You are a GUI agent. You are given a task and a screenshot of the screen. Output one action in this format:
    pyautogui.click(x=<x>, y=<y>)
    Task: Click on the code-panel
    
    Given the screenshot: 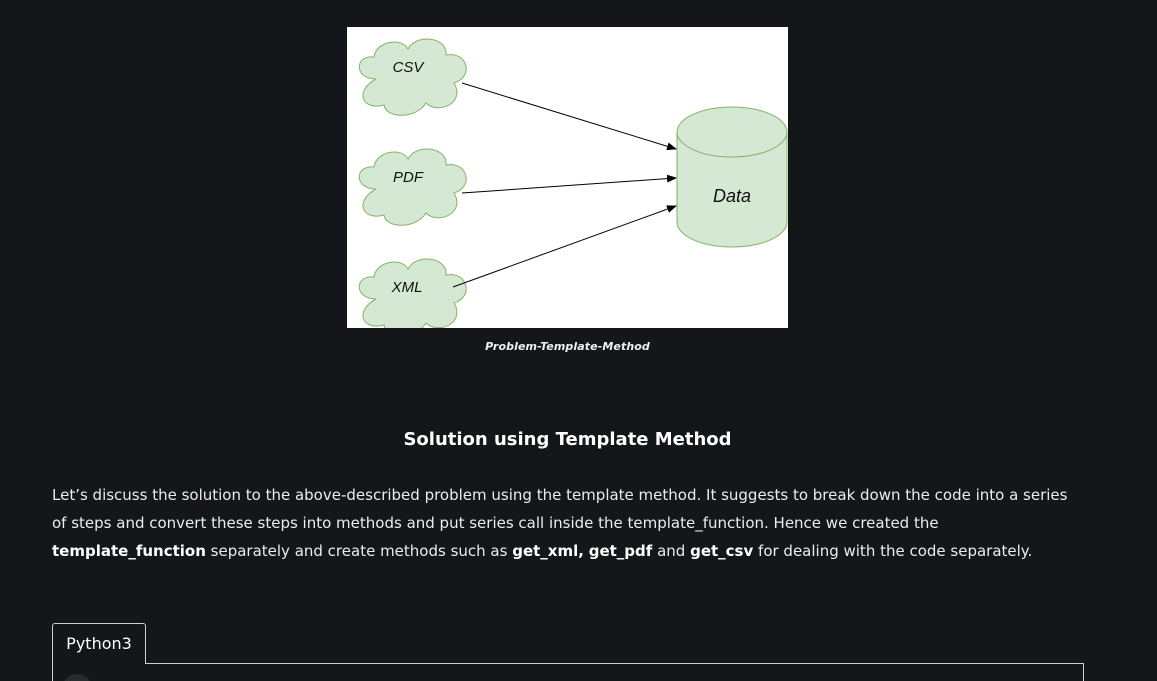 What is the action you would take?
    pyautogui.click(x=568, y=672)
    